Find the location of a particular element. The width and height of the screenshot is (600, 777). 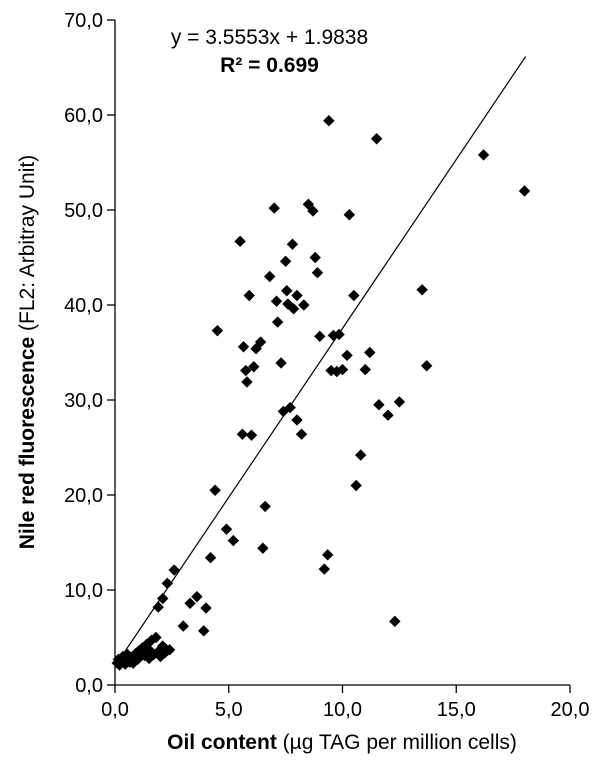

y-axis-label-main: Nile red fluorescence is located at coordinates (27, 443).